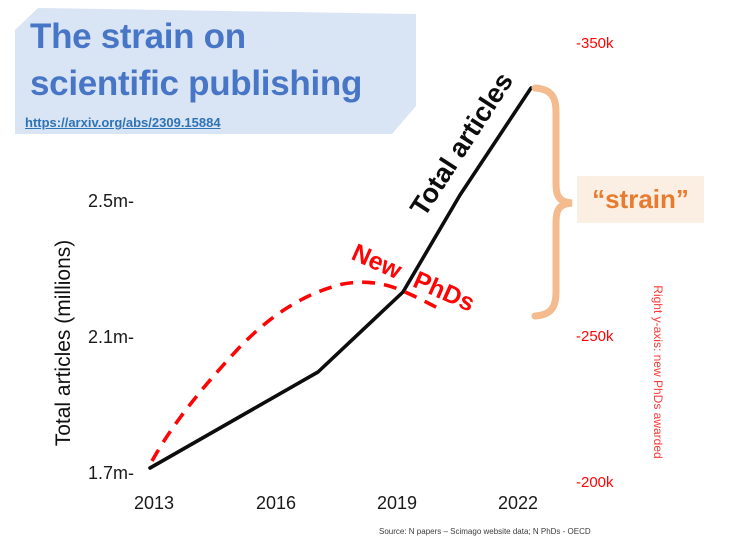  What do you see at coordinates (658, 372) in the screenshot?
I see `right-axis-title: Right y-axis: new PhDs awarded` at bounding box center [658, 372].